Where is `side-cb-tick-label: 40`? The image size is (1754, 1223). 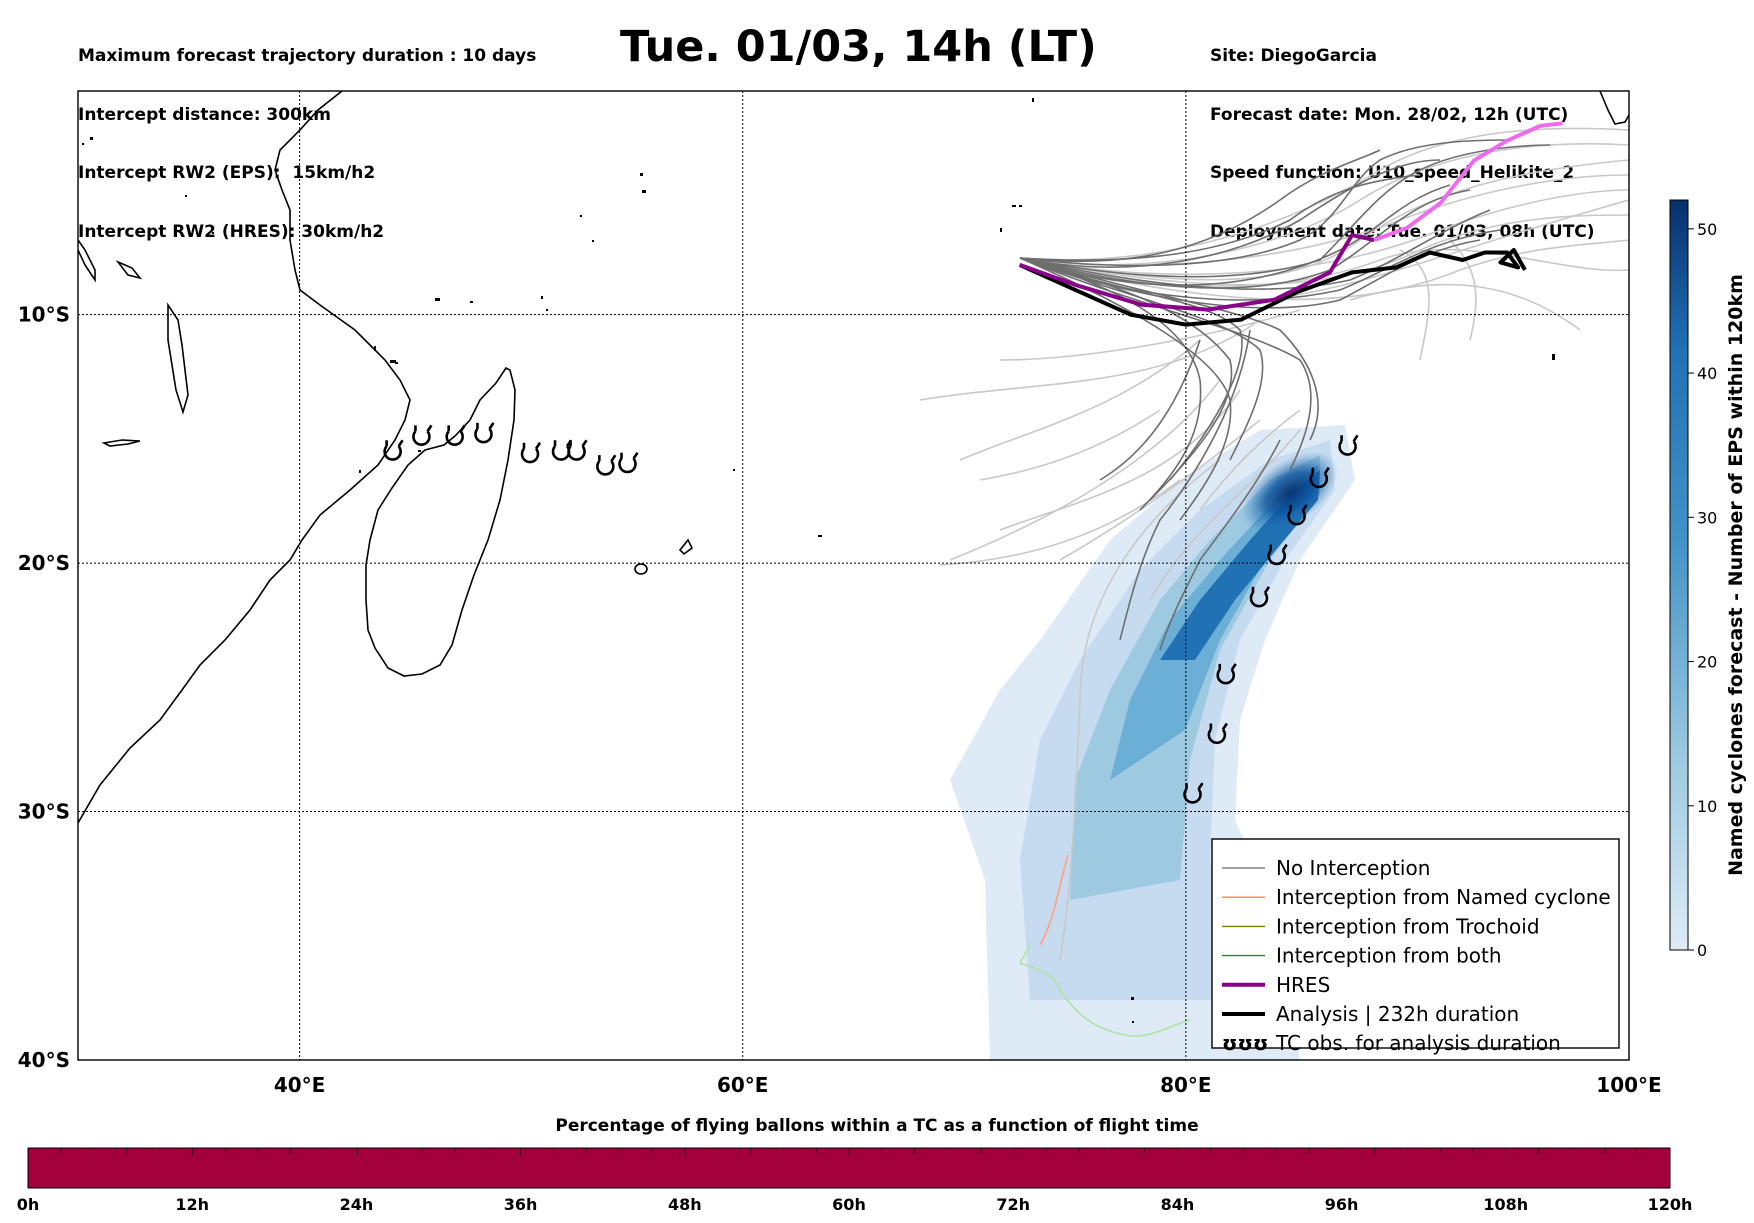 side-cb-tick-label: 40 is located at coordinates (1707, 373).